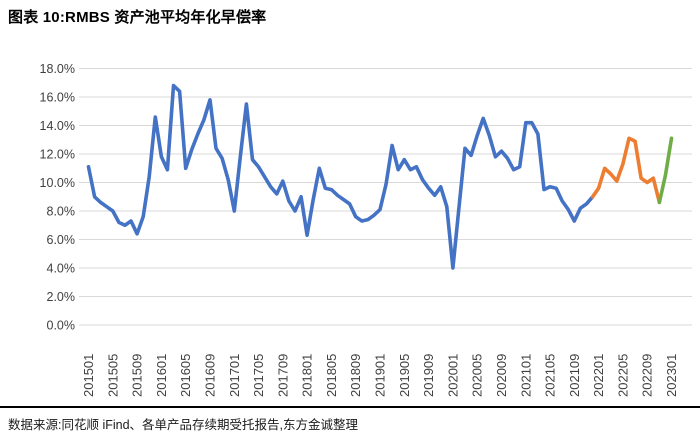 This screenshot has height=438, width=700. I want to click on x-axis-label: 202109, so click(574, 375).